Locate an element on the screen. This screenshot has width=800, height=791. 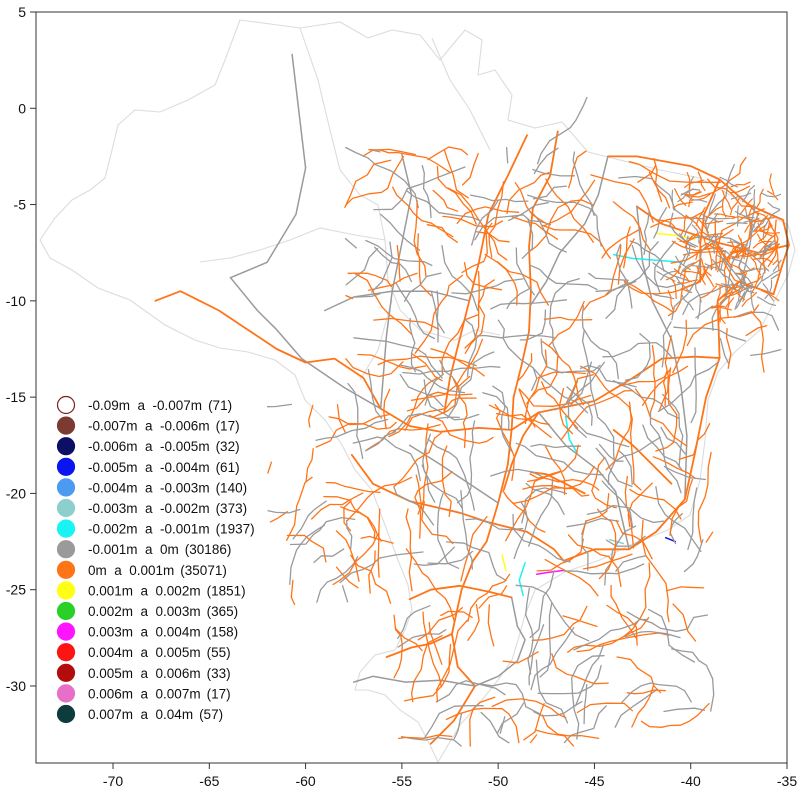
legend-label: 0m a 0.001m is located at coordinates (131, 570).